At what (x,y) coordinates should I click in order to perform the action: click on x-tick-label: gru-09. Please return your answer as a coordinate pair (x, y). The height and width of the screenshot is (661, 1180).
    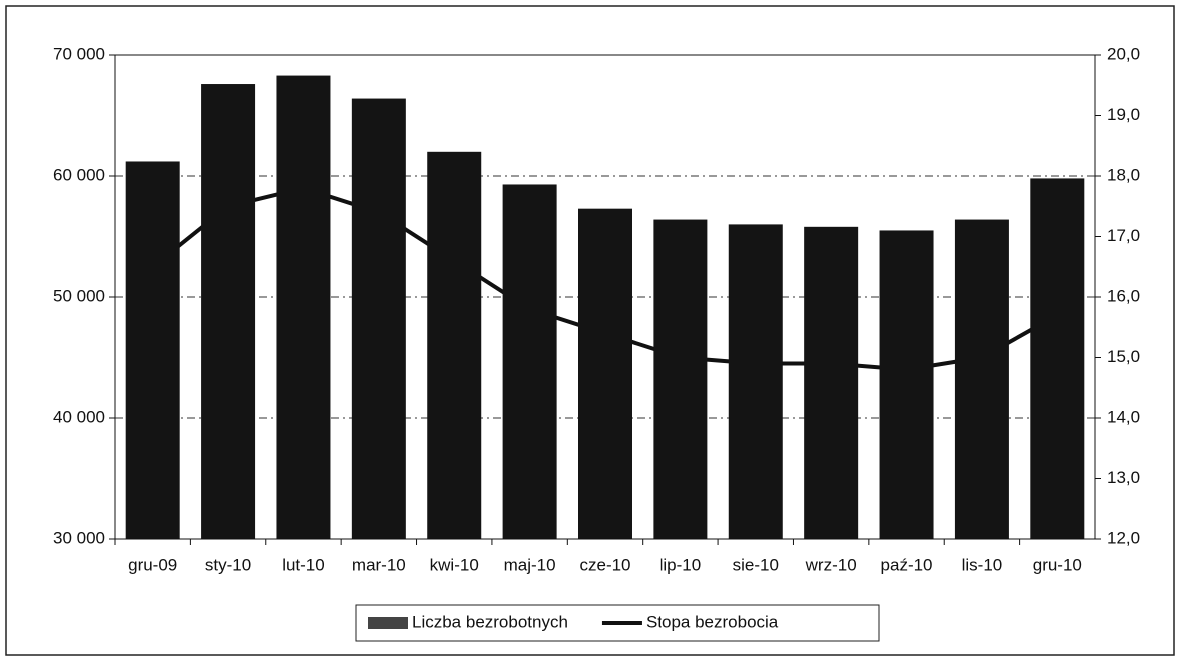
    Looking at the image, I should click on (152, 564).